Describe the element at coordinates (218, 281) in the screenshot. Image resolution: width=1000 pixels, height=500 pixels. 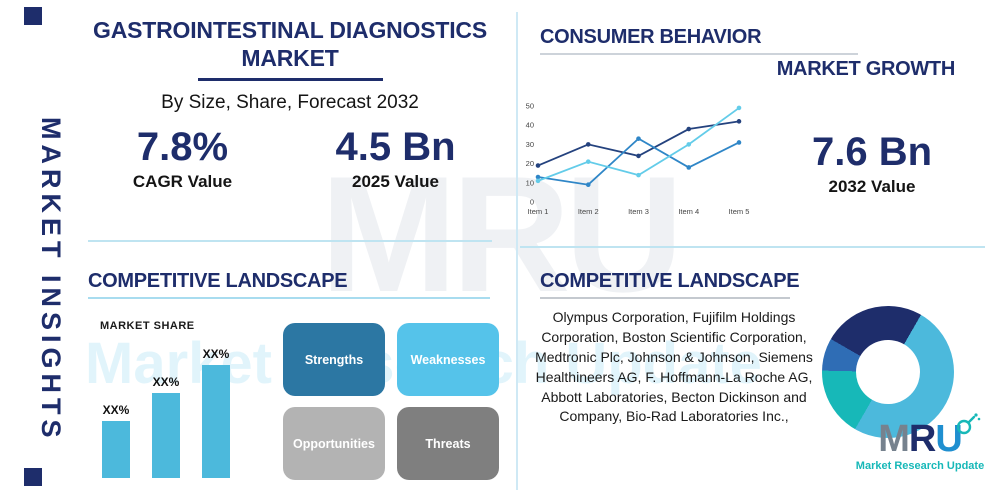
I see `heading-competitive-landscape-left: COMPETITIVE LANDSCAPE` at that location.